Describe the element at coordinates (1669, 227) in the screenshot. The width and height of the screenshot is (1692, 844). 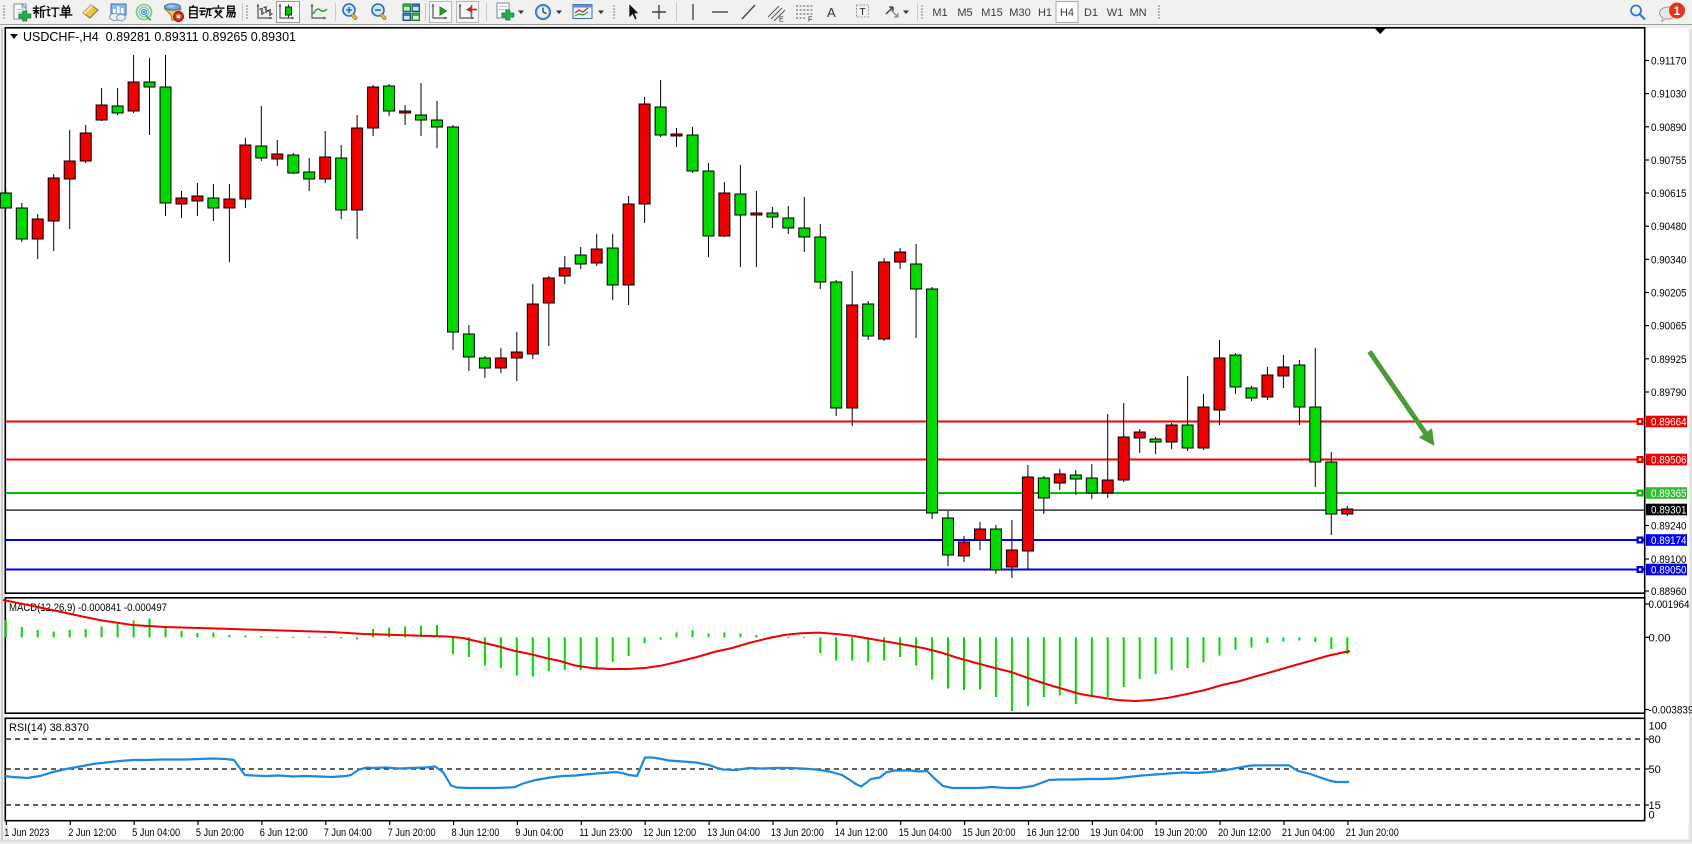
I see `svg-text: 0.90480` at that location.